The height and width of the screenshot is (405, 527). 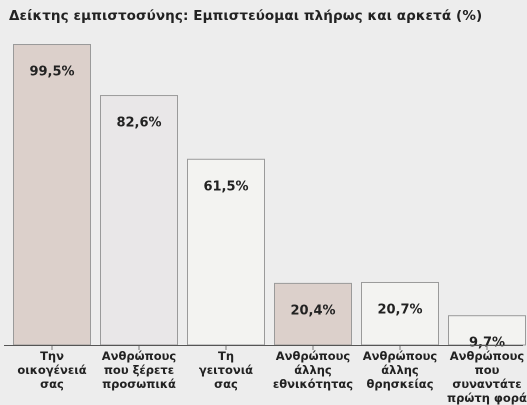 What do you see at coordinates (487, 398) in the screenshot?
I see `category-label-line: πρώτη φορά` at bounding box center [487, 398].